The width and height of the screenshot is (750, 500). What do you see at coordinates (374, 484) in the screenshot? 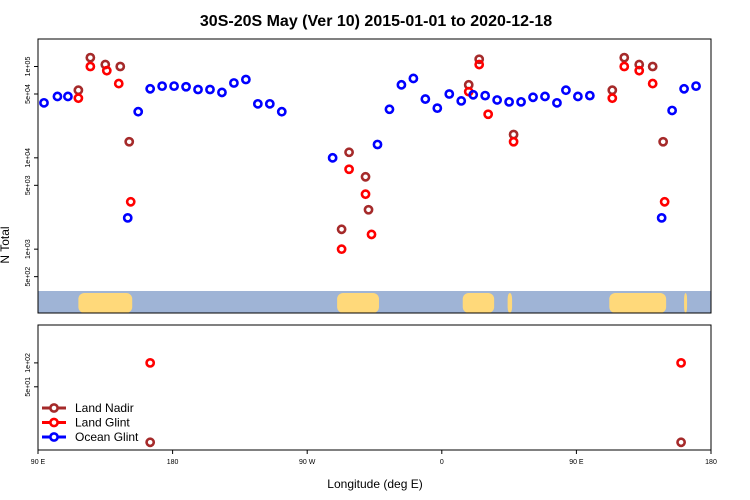
I see `x-axis-label: Longitude (deg E)` at bounding box center [374, 484].